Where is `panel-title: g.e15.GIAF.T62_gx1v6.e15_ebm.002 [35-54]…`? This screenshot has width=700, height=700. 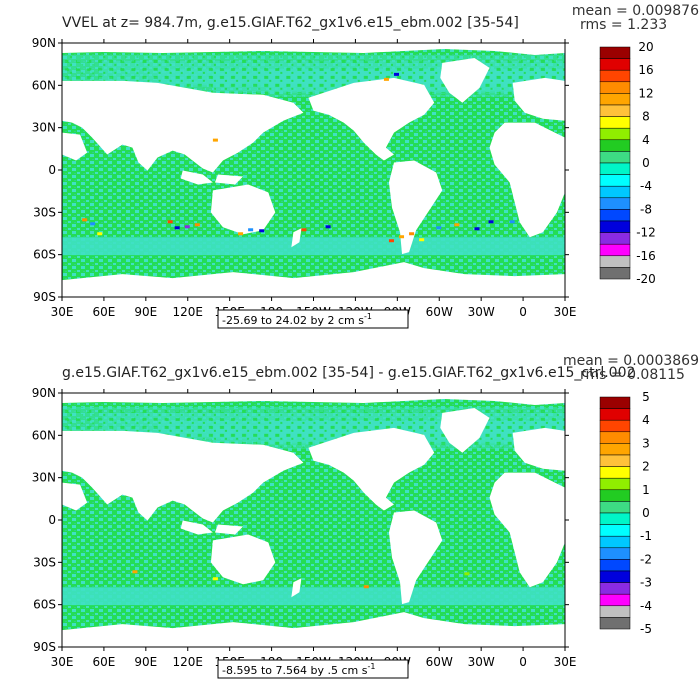
panel-title: g.e15.GIAF.T62_gx1v6.e15_ebm.002 [35-54]… is located at coordinates (348, 373).